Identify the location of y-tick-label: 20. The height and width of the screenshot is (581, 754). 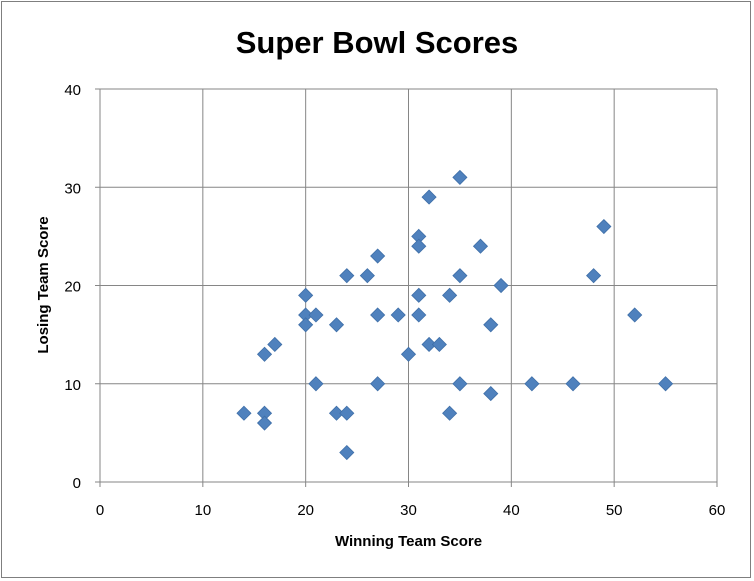
(72, 287).